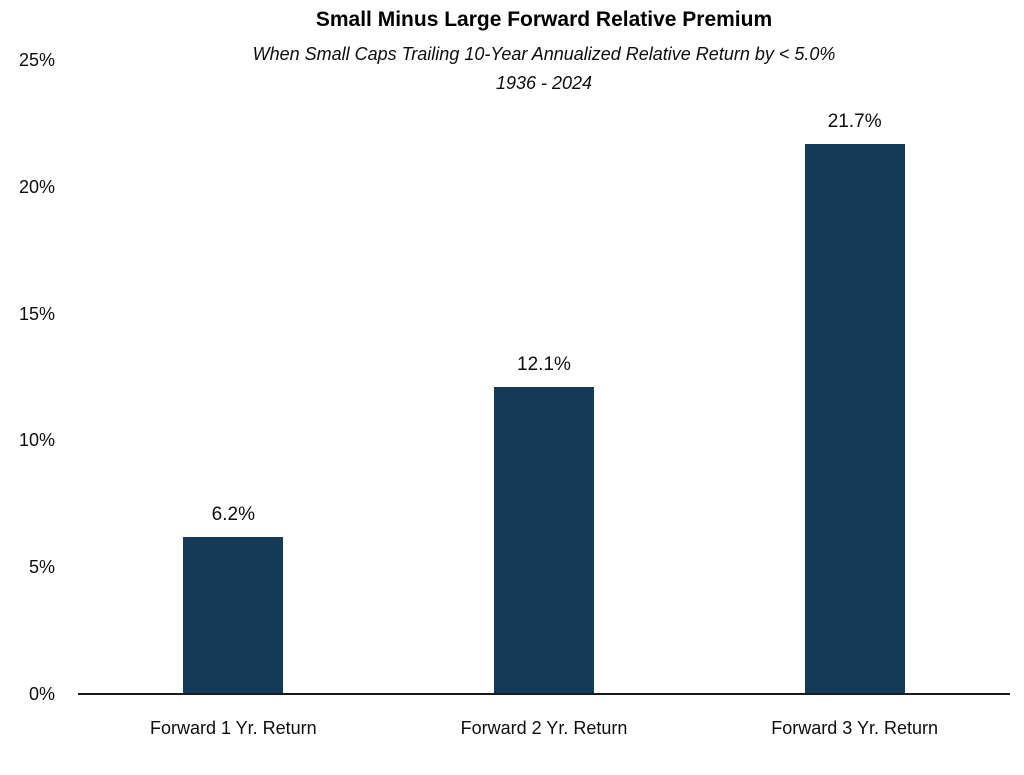  I want to click on y-tick-label: 10%, so click(36, 440).